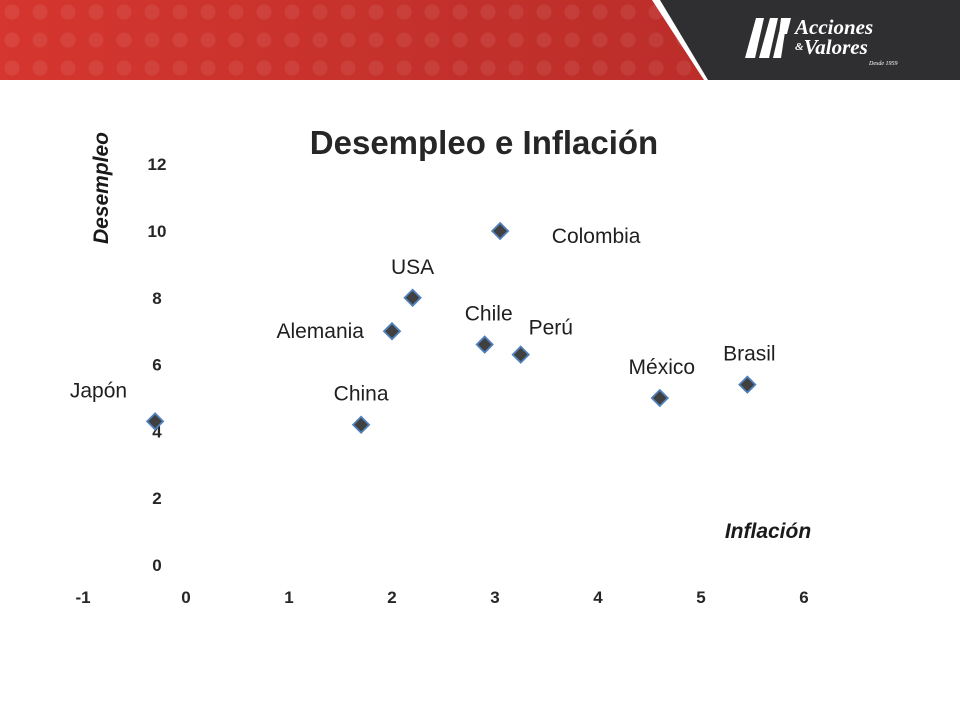 This screenshot has width=960, height=720. What do you see at coordinates (598, 597) in the screenshot?
I see `x-tick-label: 4` at bounding box center [598, 597].